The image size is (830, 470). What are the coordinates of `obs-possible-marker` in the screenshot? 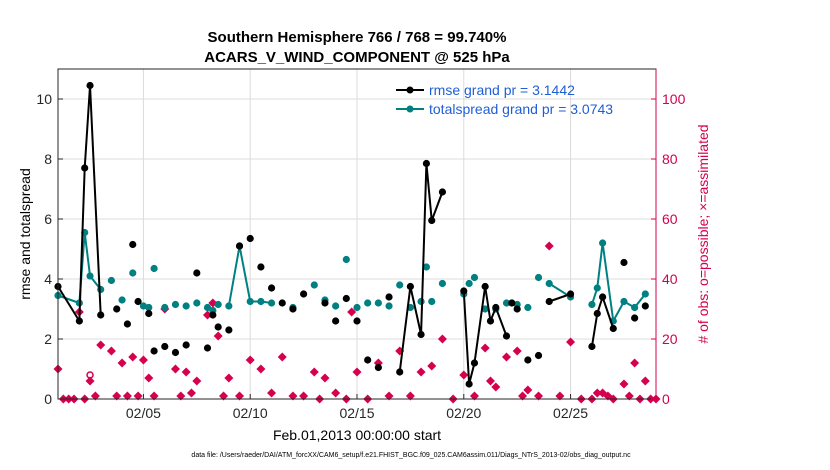 It's located at (90, 375).